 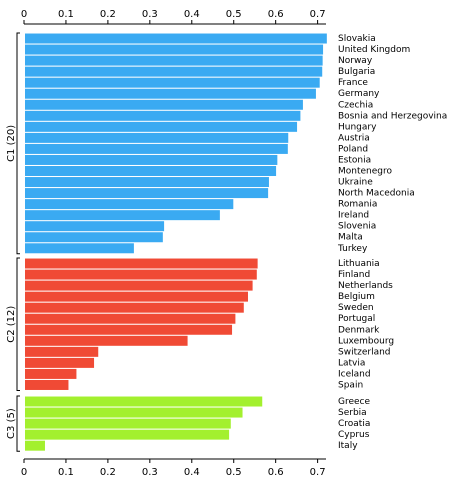 What do you see at coordinates (11, 143) in the screenshot?
I see `group-label: C1 (20)` at bounding box center [11, 143].